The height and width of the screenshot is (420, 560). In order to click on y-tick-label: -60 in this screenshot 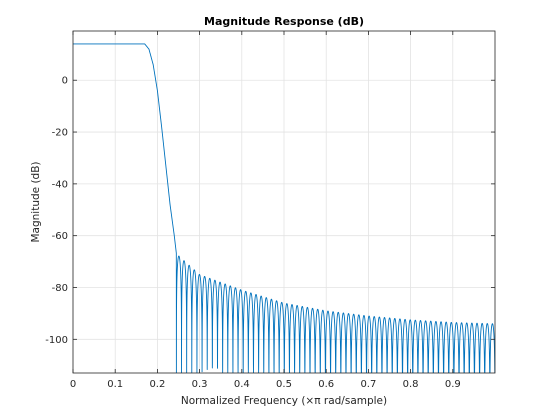, I will do `click(60, 236)`.